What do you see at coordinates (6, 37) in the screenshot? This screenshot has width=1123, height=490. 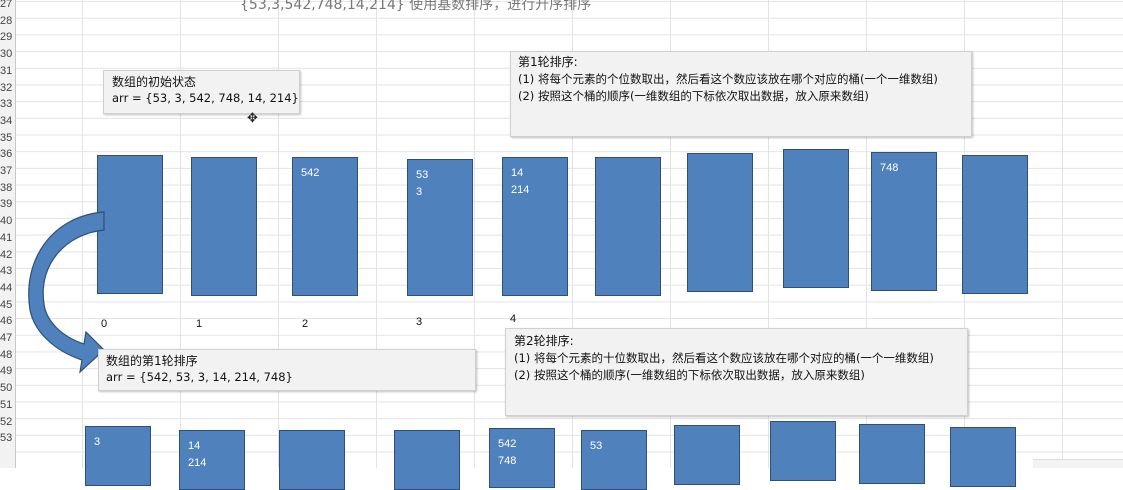 I see `row-number: 29` at bounding box center [6, 37].